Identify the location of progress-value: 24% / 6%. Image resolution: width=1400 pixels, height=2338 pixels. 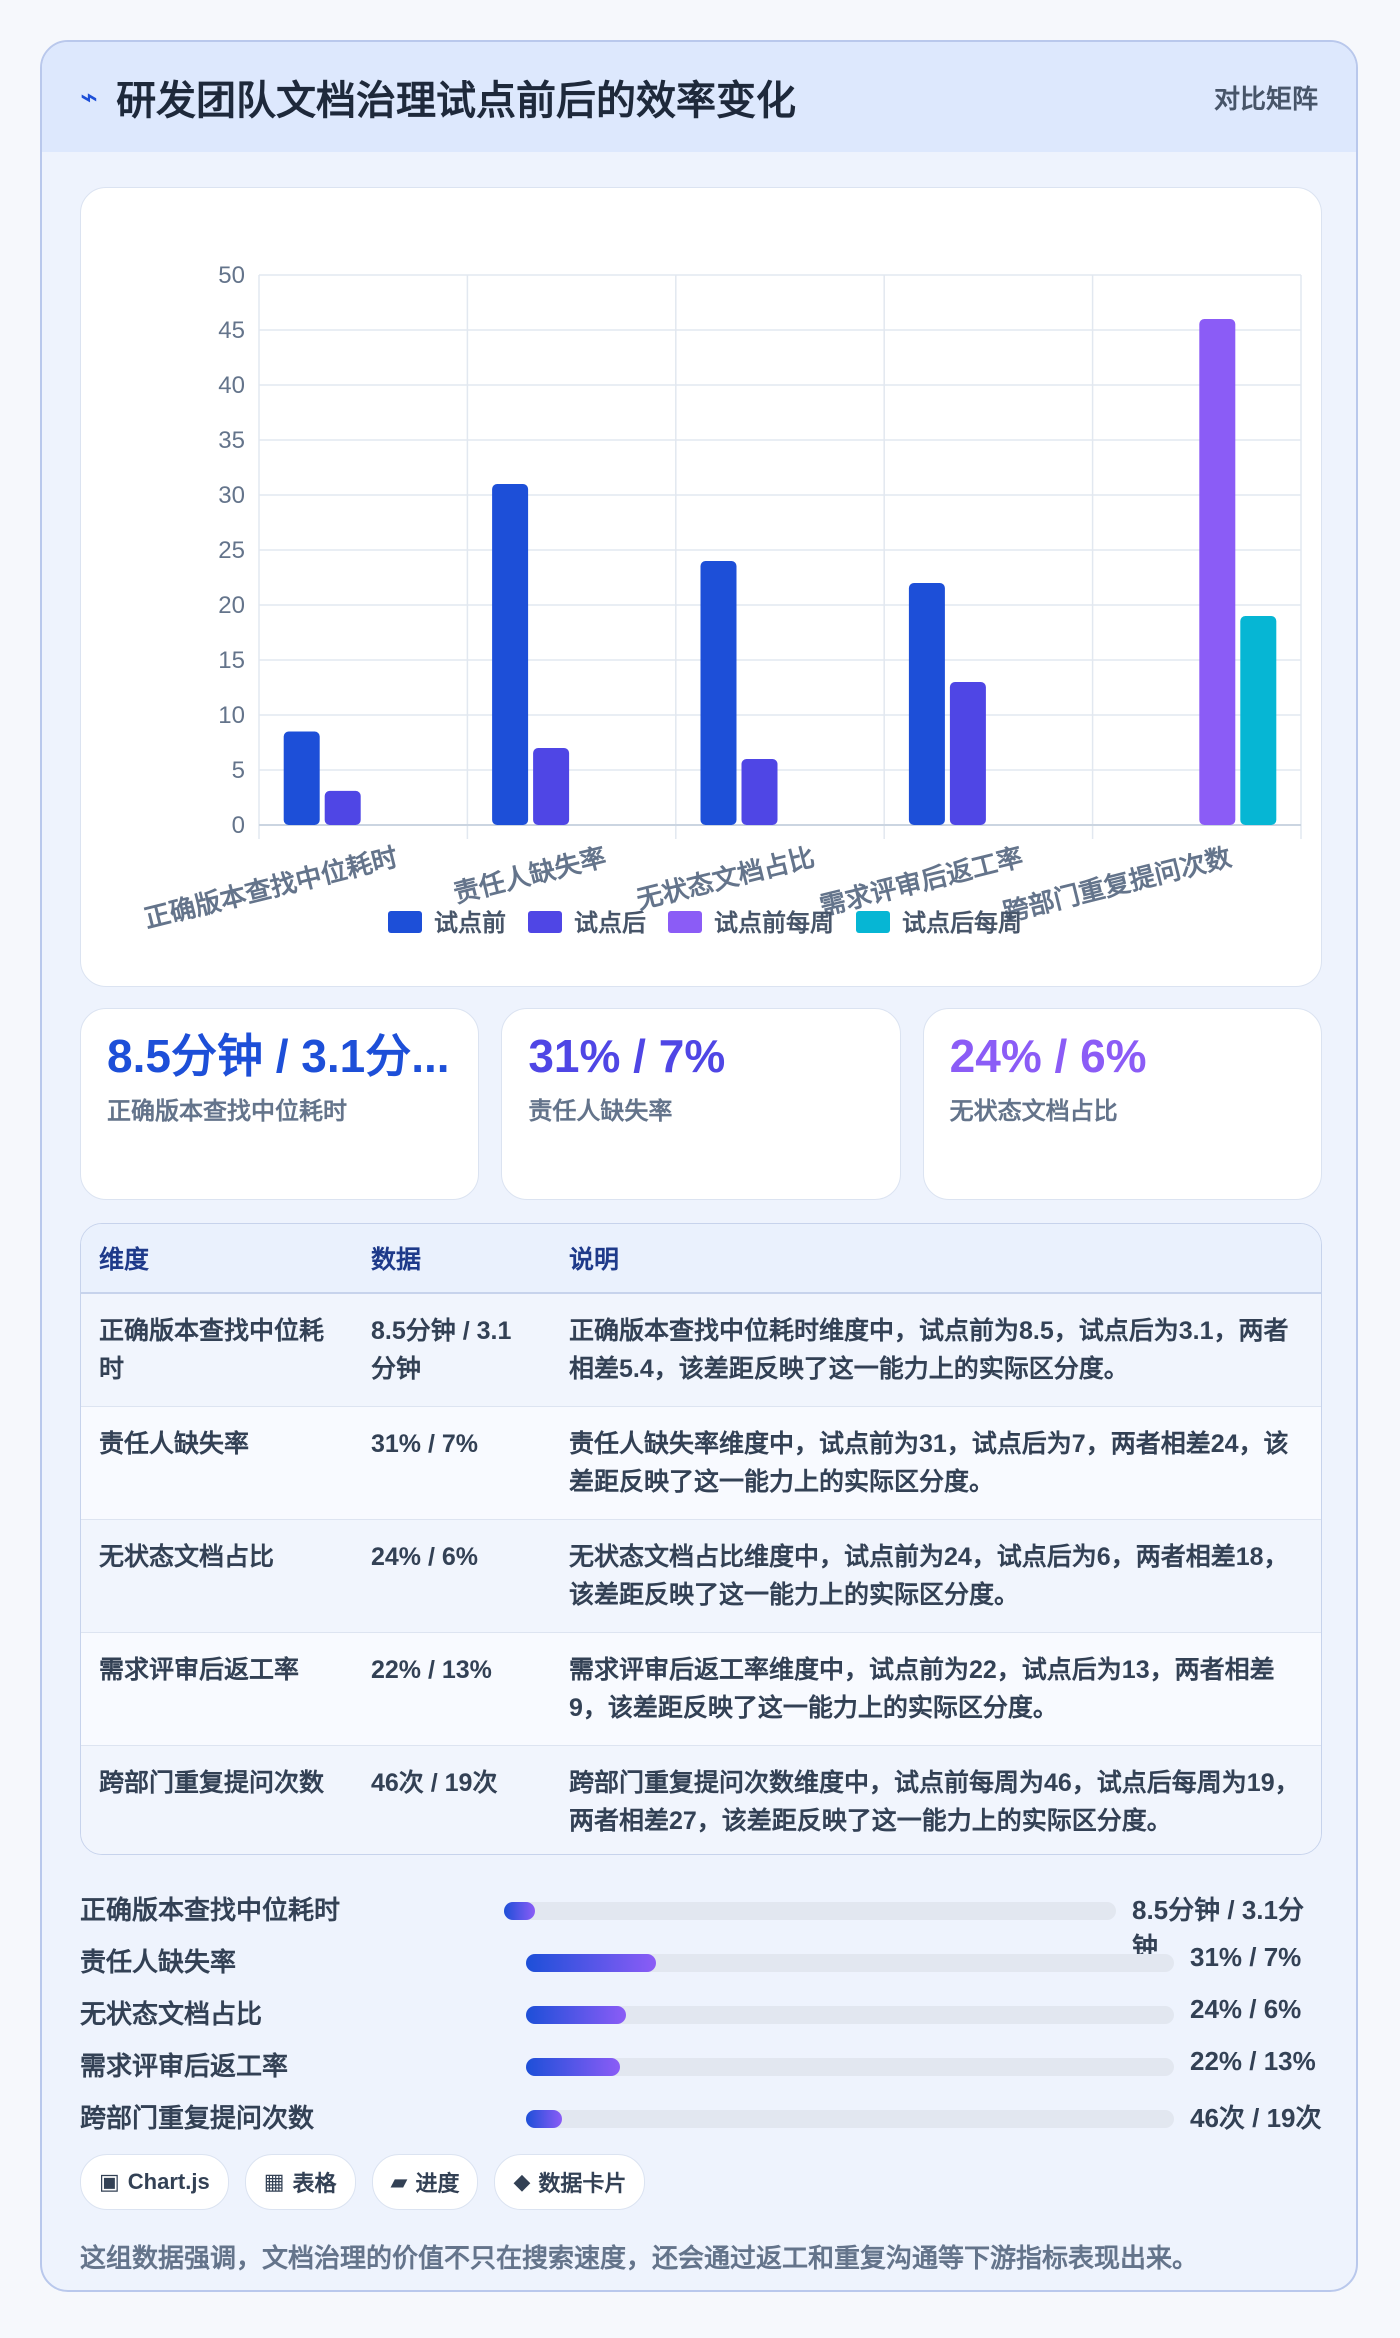
(1246, 2009).